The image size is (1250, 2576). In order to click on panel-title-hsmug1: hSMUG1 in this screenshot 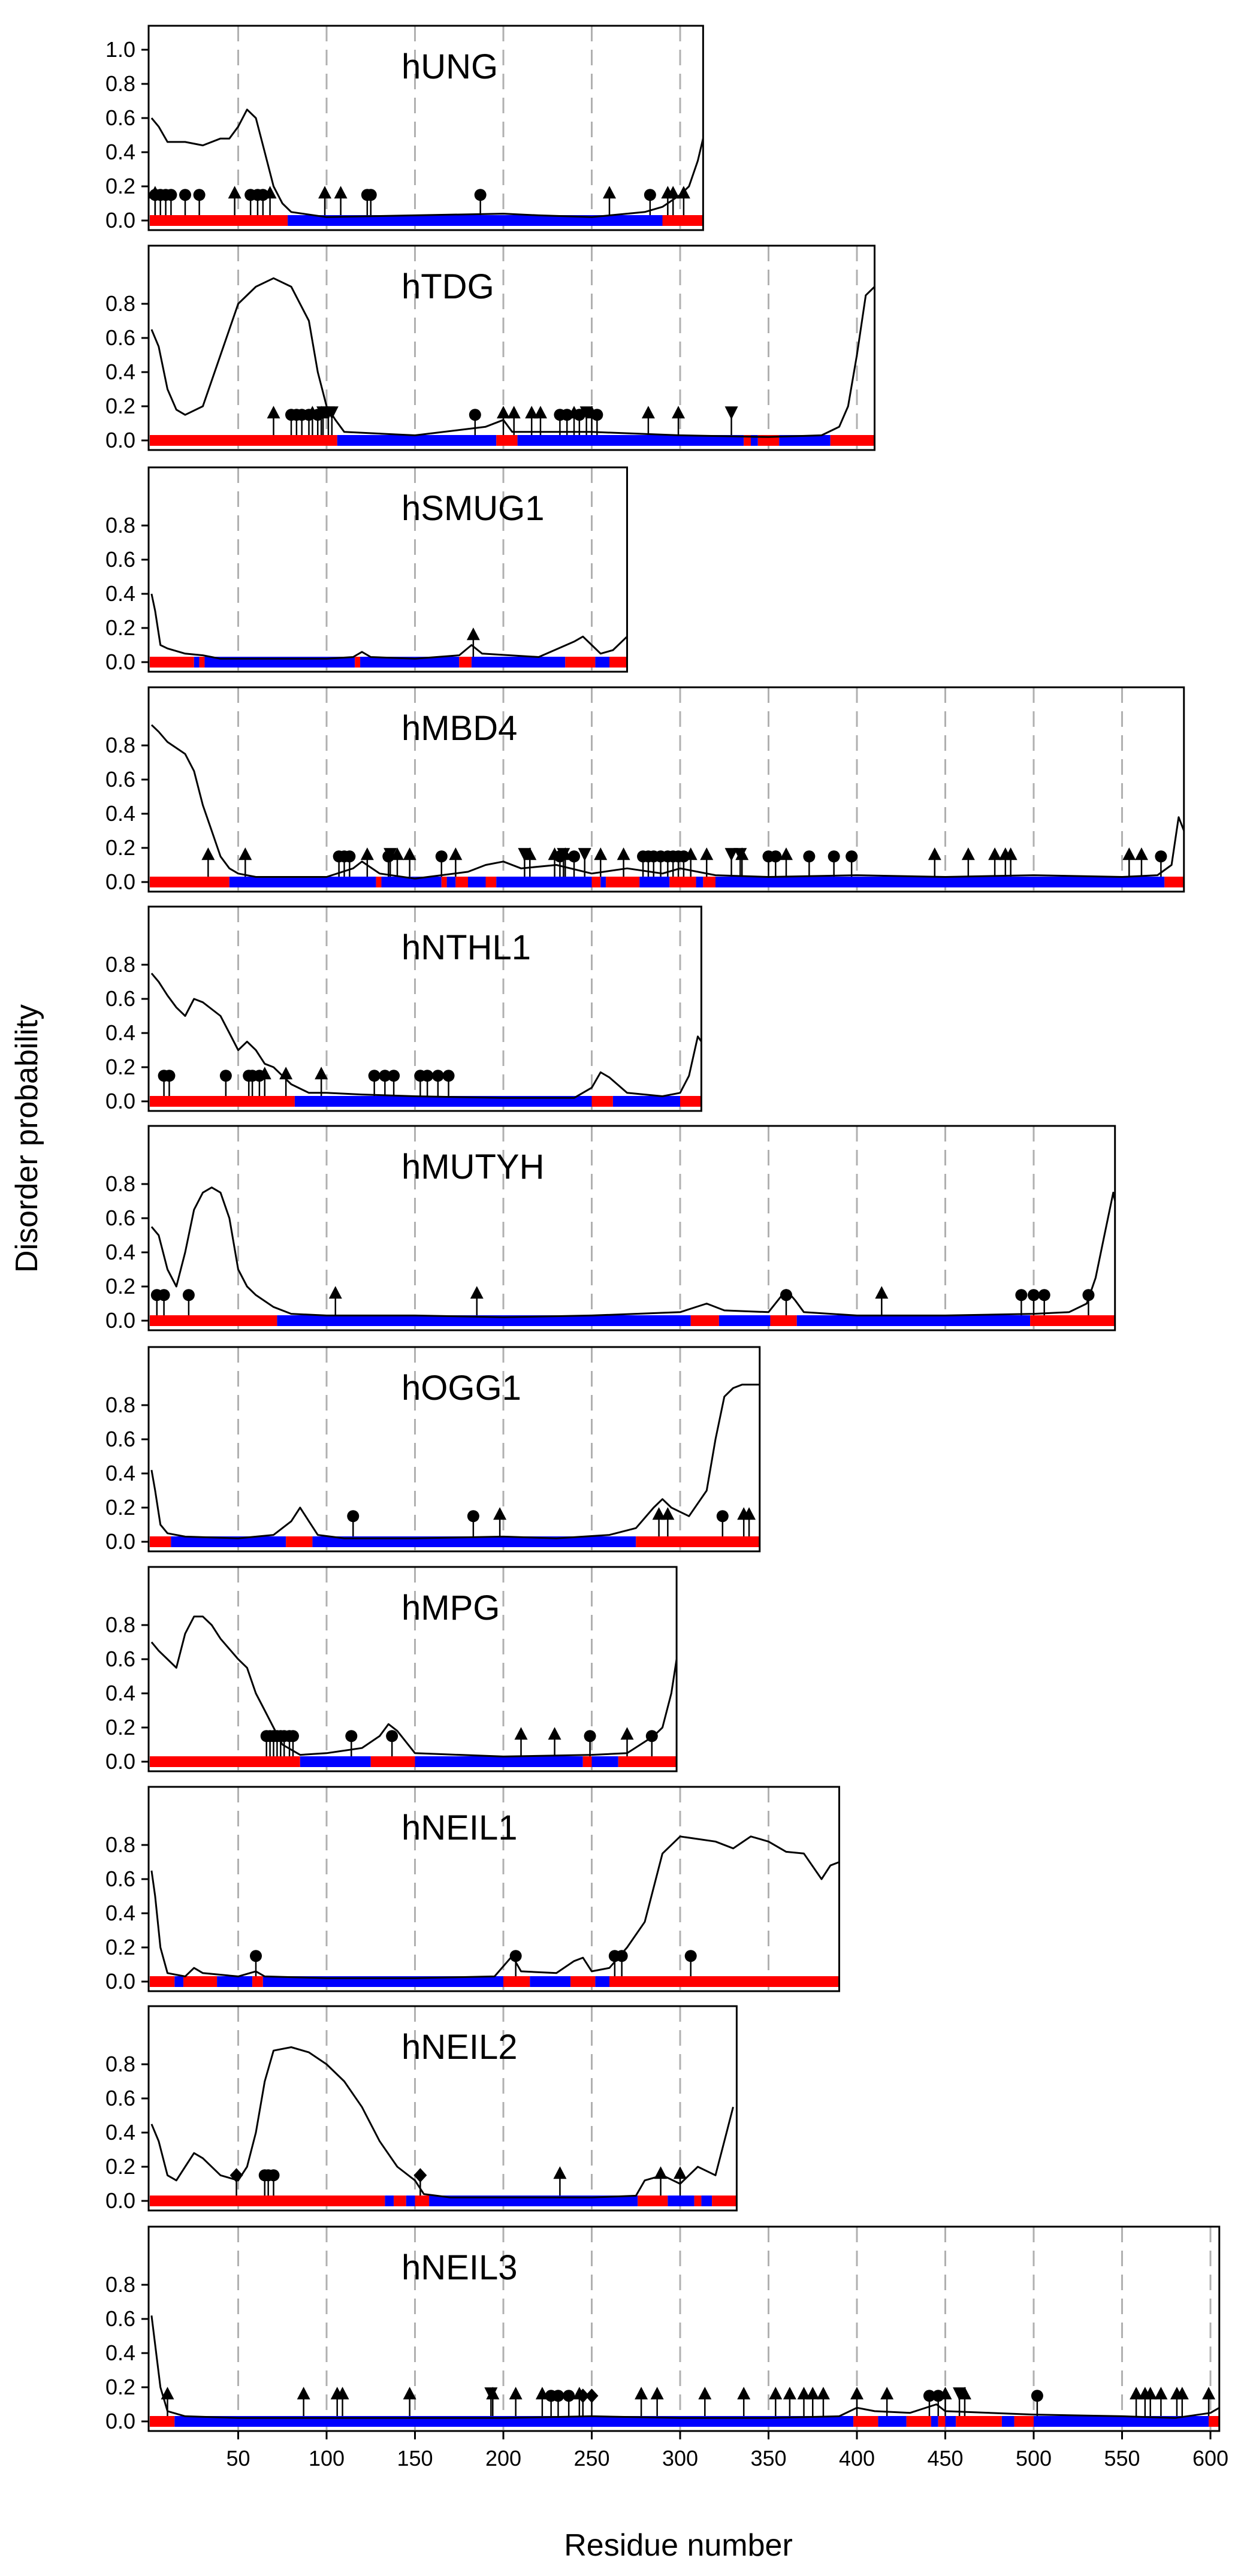, I will do `click(473, 509)`.